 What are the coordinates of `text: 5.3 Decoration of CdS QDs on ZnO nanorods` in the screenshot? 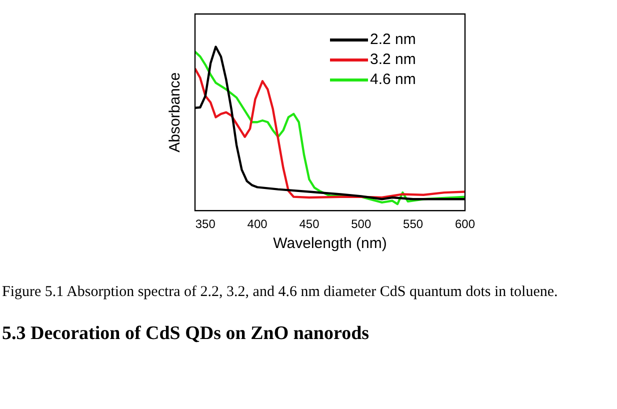 It's located at (186, 334).